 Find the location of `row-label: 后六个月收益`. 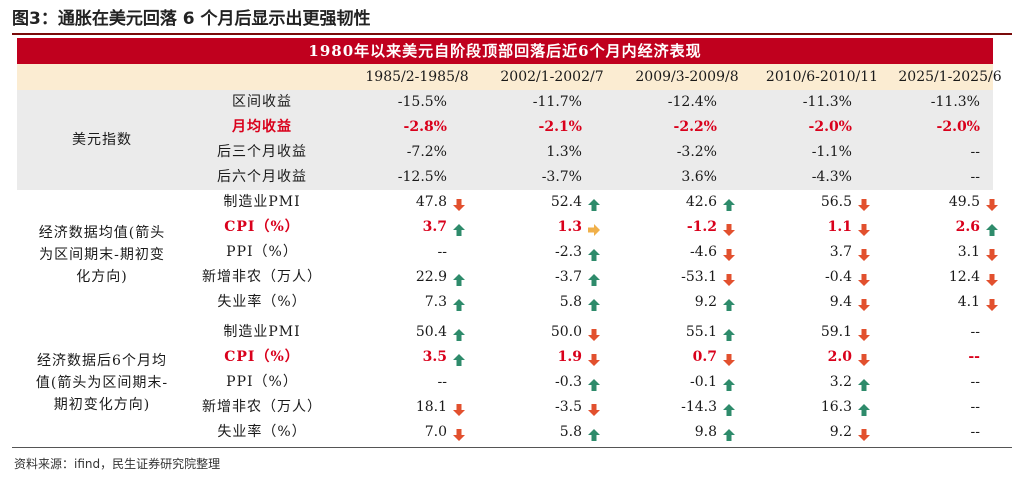

row-label: 后六个月收益 is located at coordinates (262, 177).